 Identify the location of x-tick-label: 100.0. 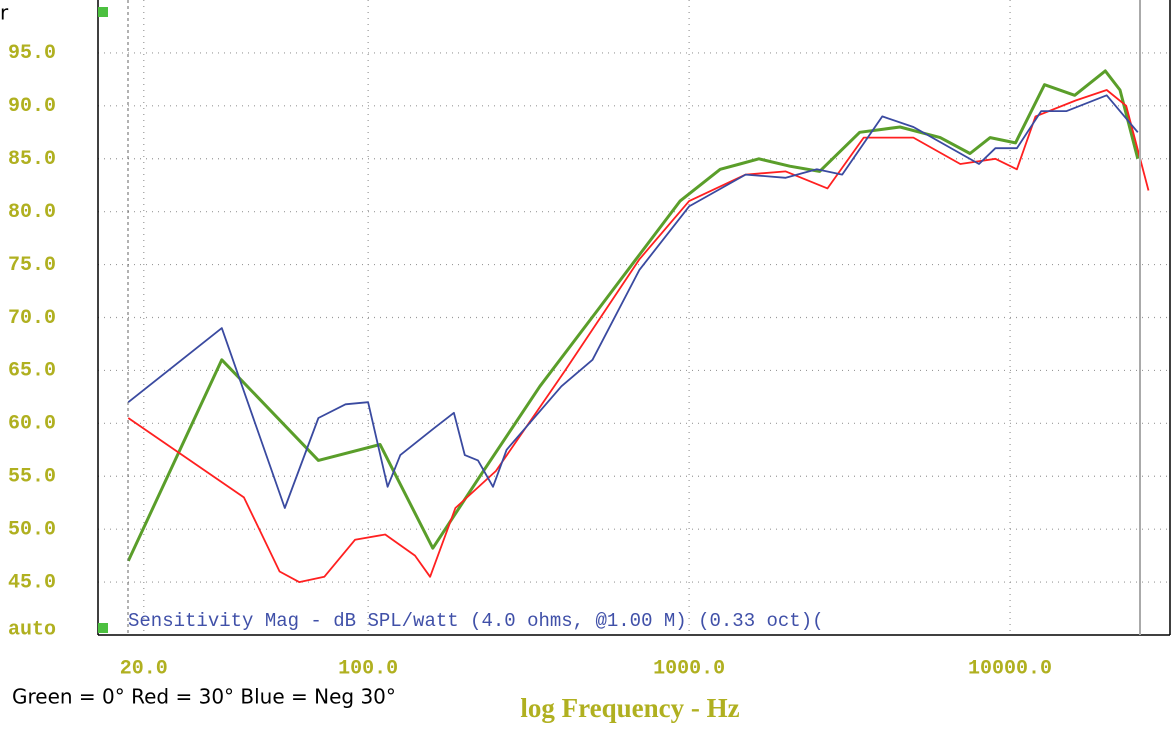
(368, 668).